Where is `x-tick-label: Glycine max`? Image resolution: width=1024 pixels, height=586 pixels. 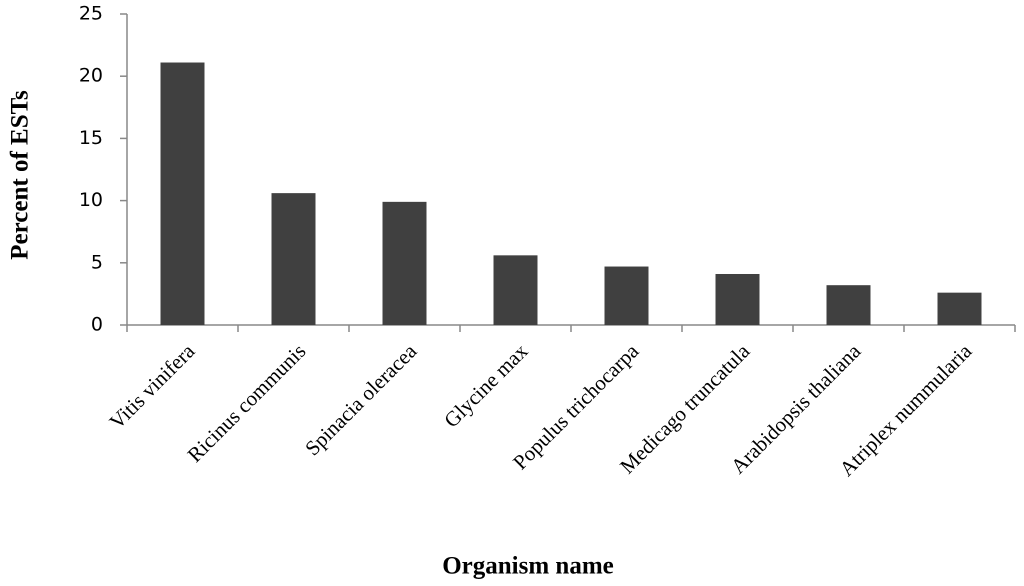
x-tick-label: Glycine max is located at coordinates (486, 386).